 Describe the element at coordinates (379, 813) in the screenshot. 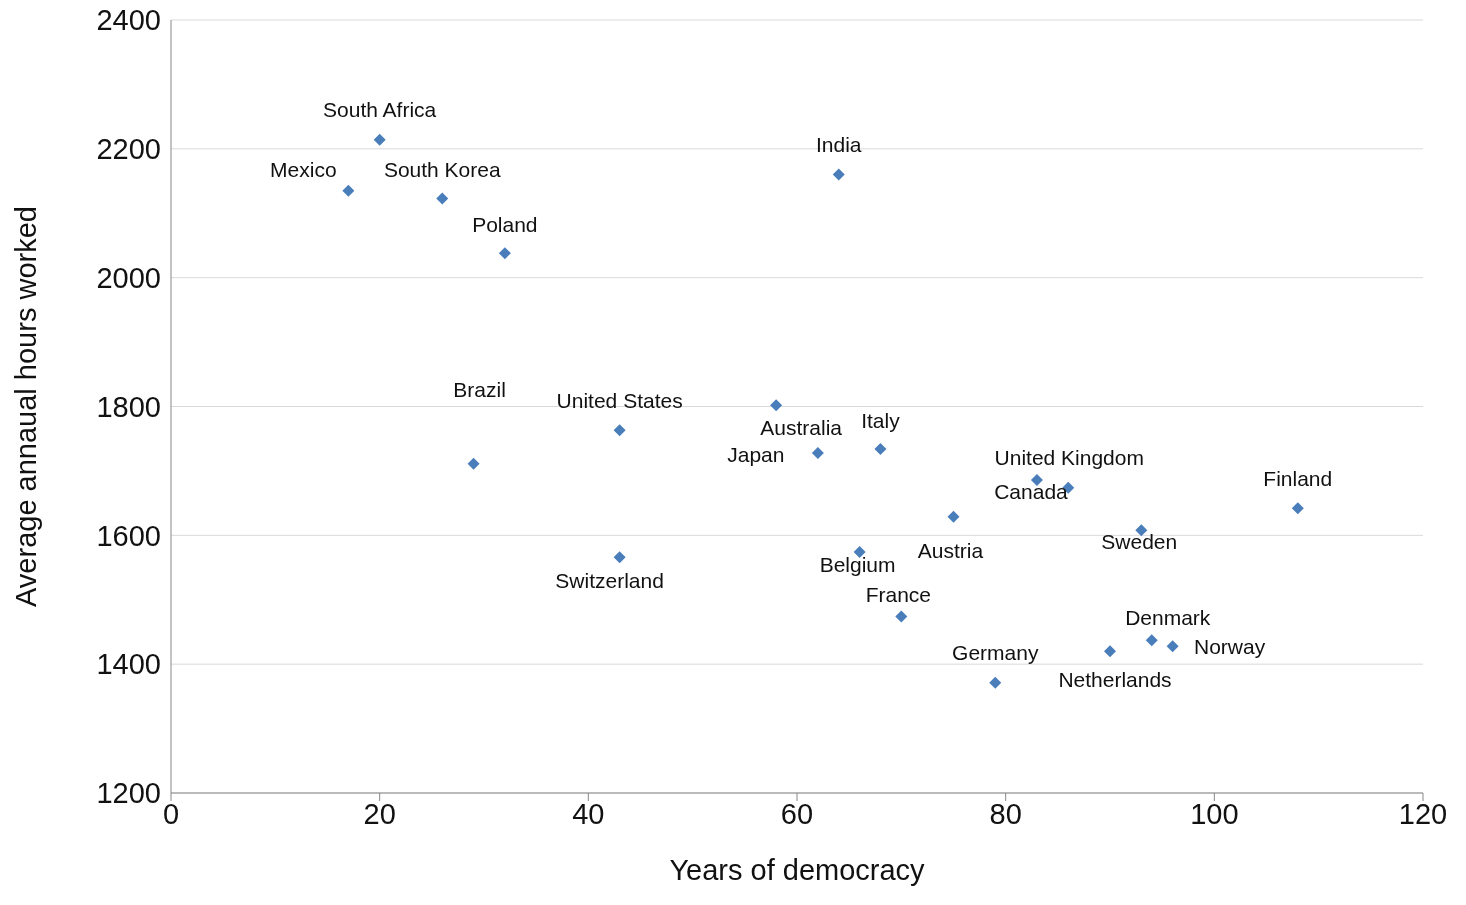

I see `x-tick-label: 20` at that location.